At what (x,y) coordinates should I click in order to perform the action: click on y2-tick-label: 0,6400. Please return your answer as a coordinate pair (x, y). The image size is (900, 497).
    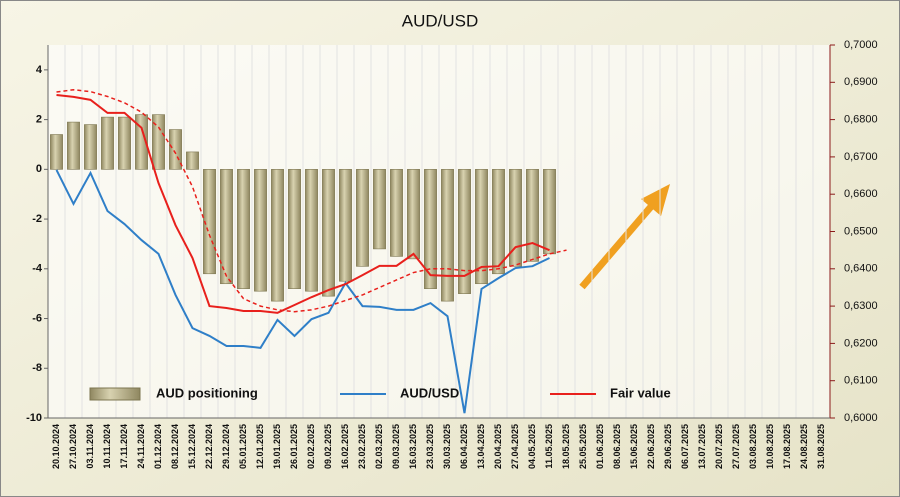
    Looking at the image, I should click on (861, 269).